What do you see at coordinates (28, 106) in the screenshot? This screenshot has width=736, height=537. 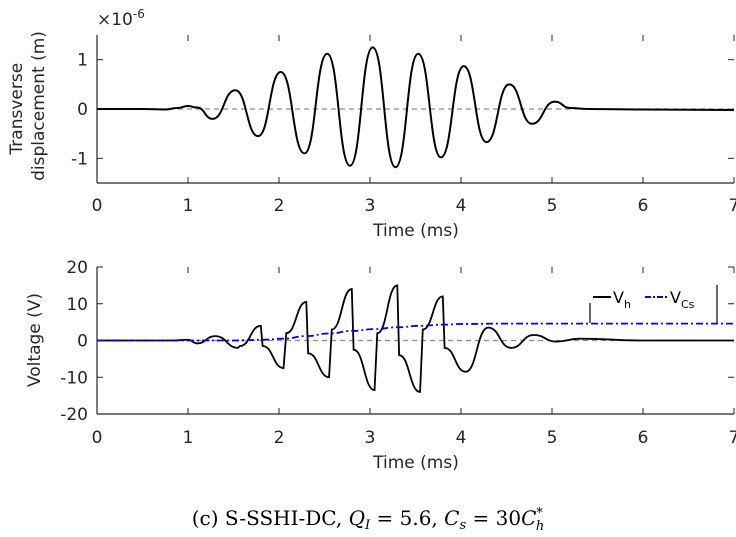 I see `displacement-ylabel: Transverse displacement (m)` at bounding box center [28, 106].